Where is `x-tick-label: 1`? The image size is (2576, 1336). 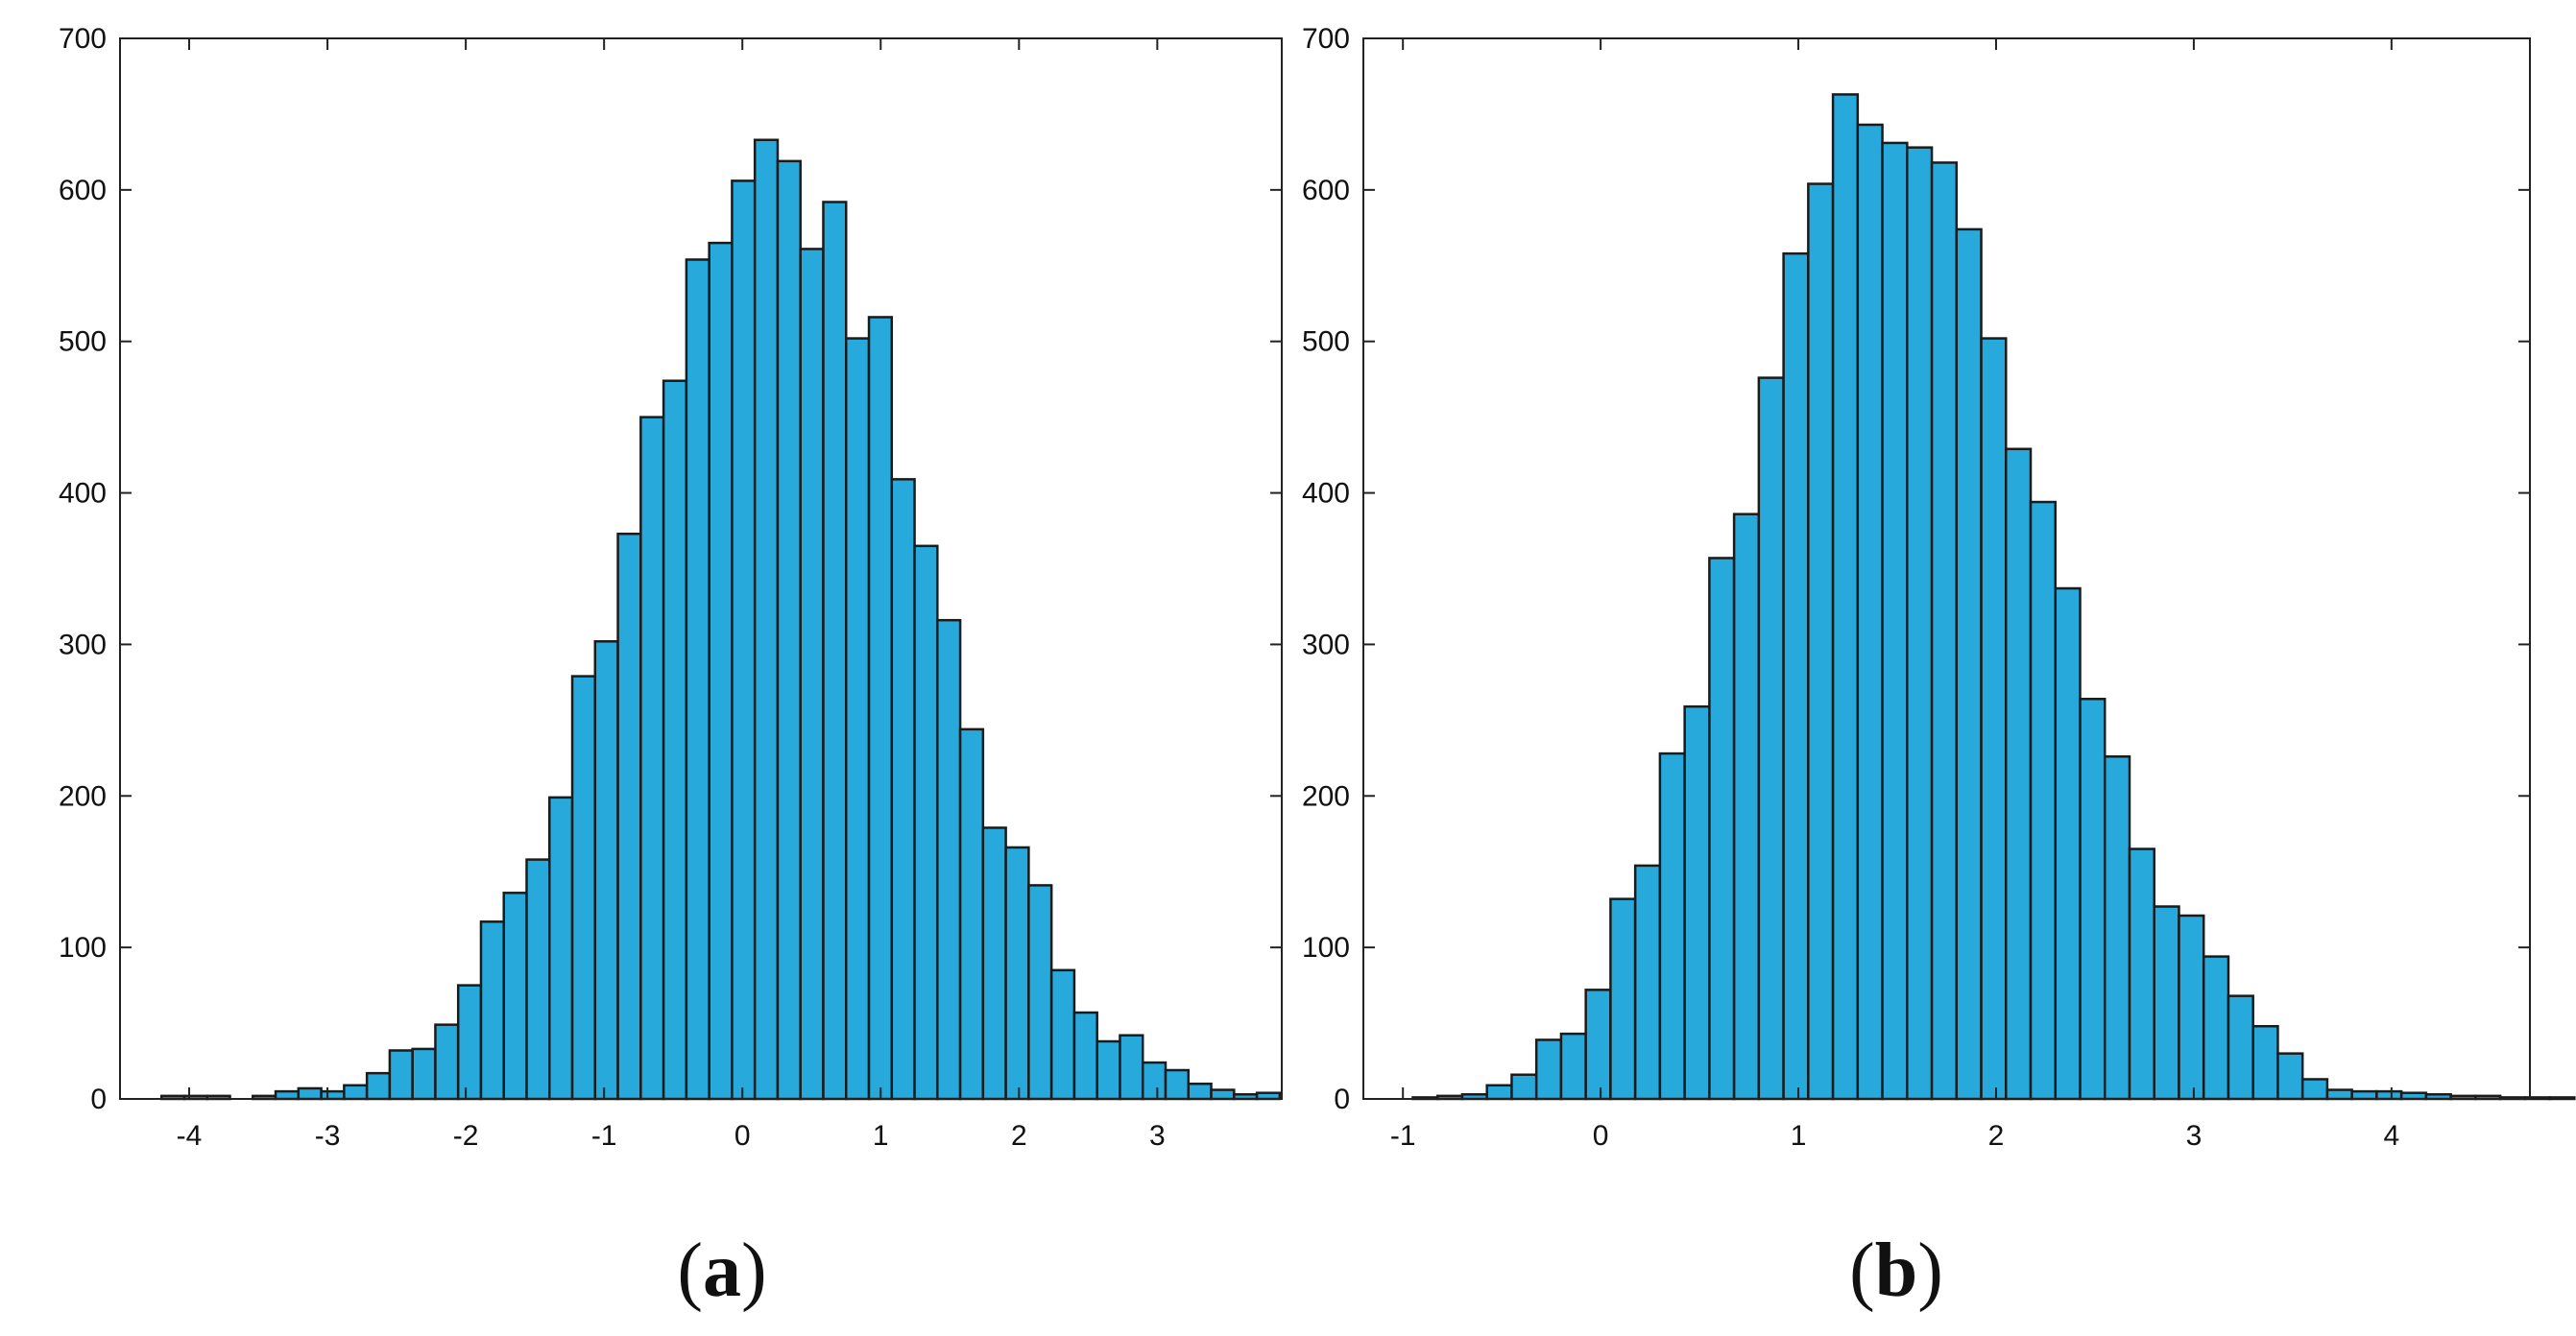
x-tick-label: 1 is located at coordinates (1799, 1136).